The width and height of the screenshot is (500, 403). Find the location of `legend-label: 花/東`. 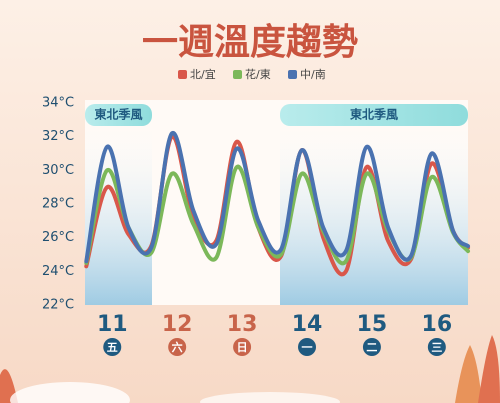

legend-label: 花/東 is located at coordinates (258, 74).